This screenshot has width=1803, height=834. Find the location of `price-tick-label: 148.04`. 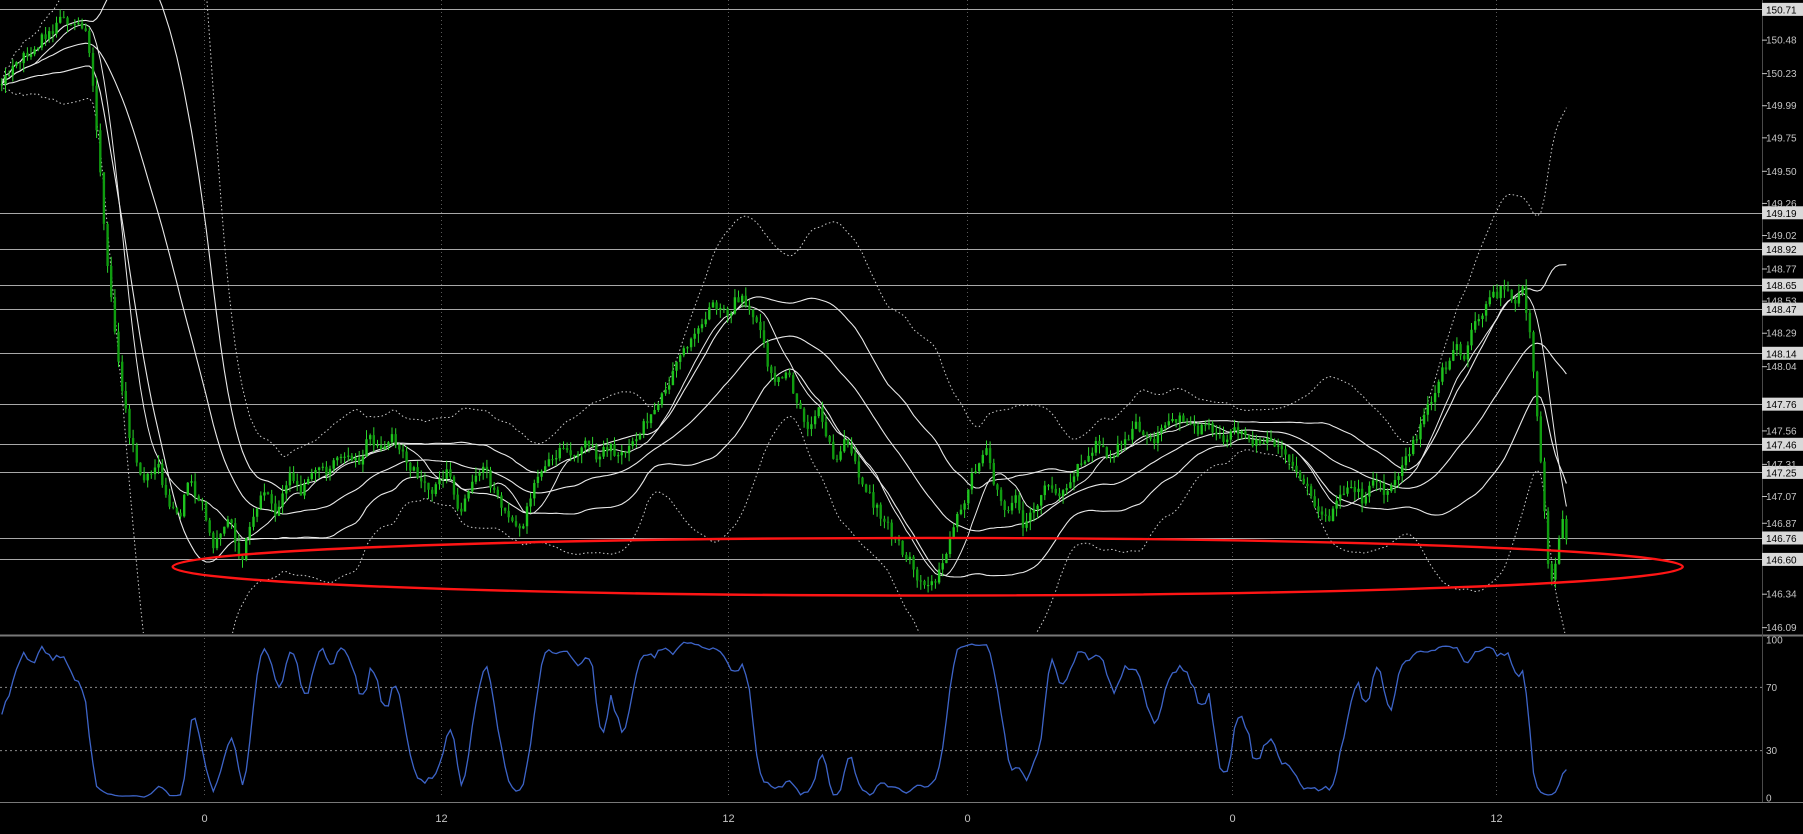

price-tick-label: 148.04 is located at coordinates (1781, 367).